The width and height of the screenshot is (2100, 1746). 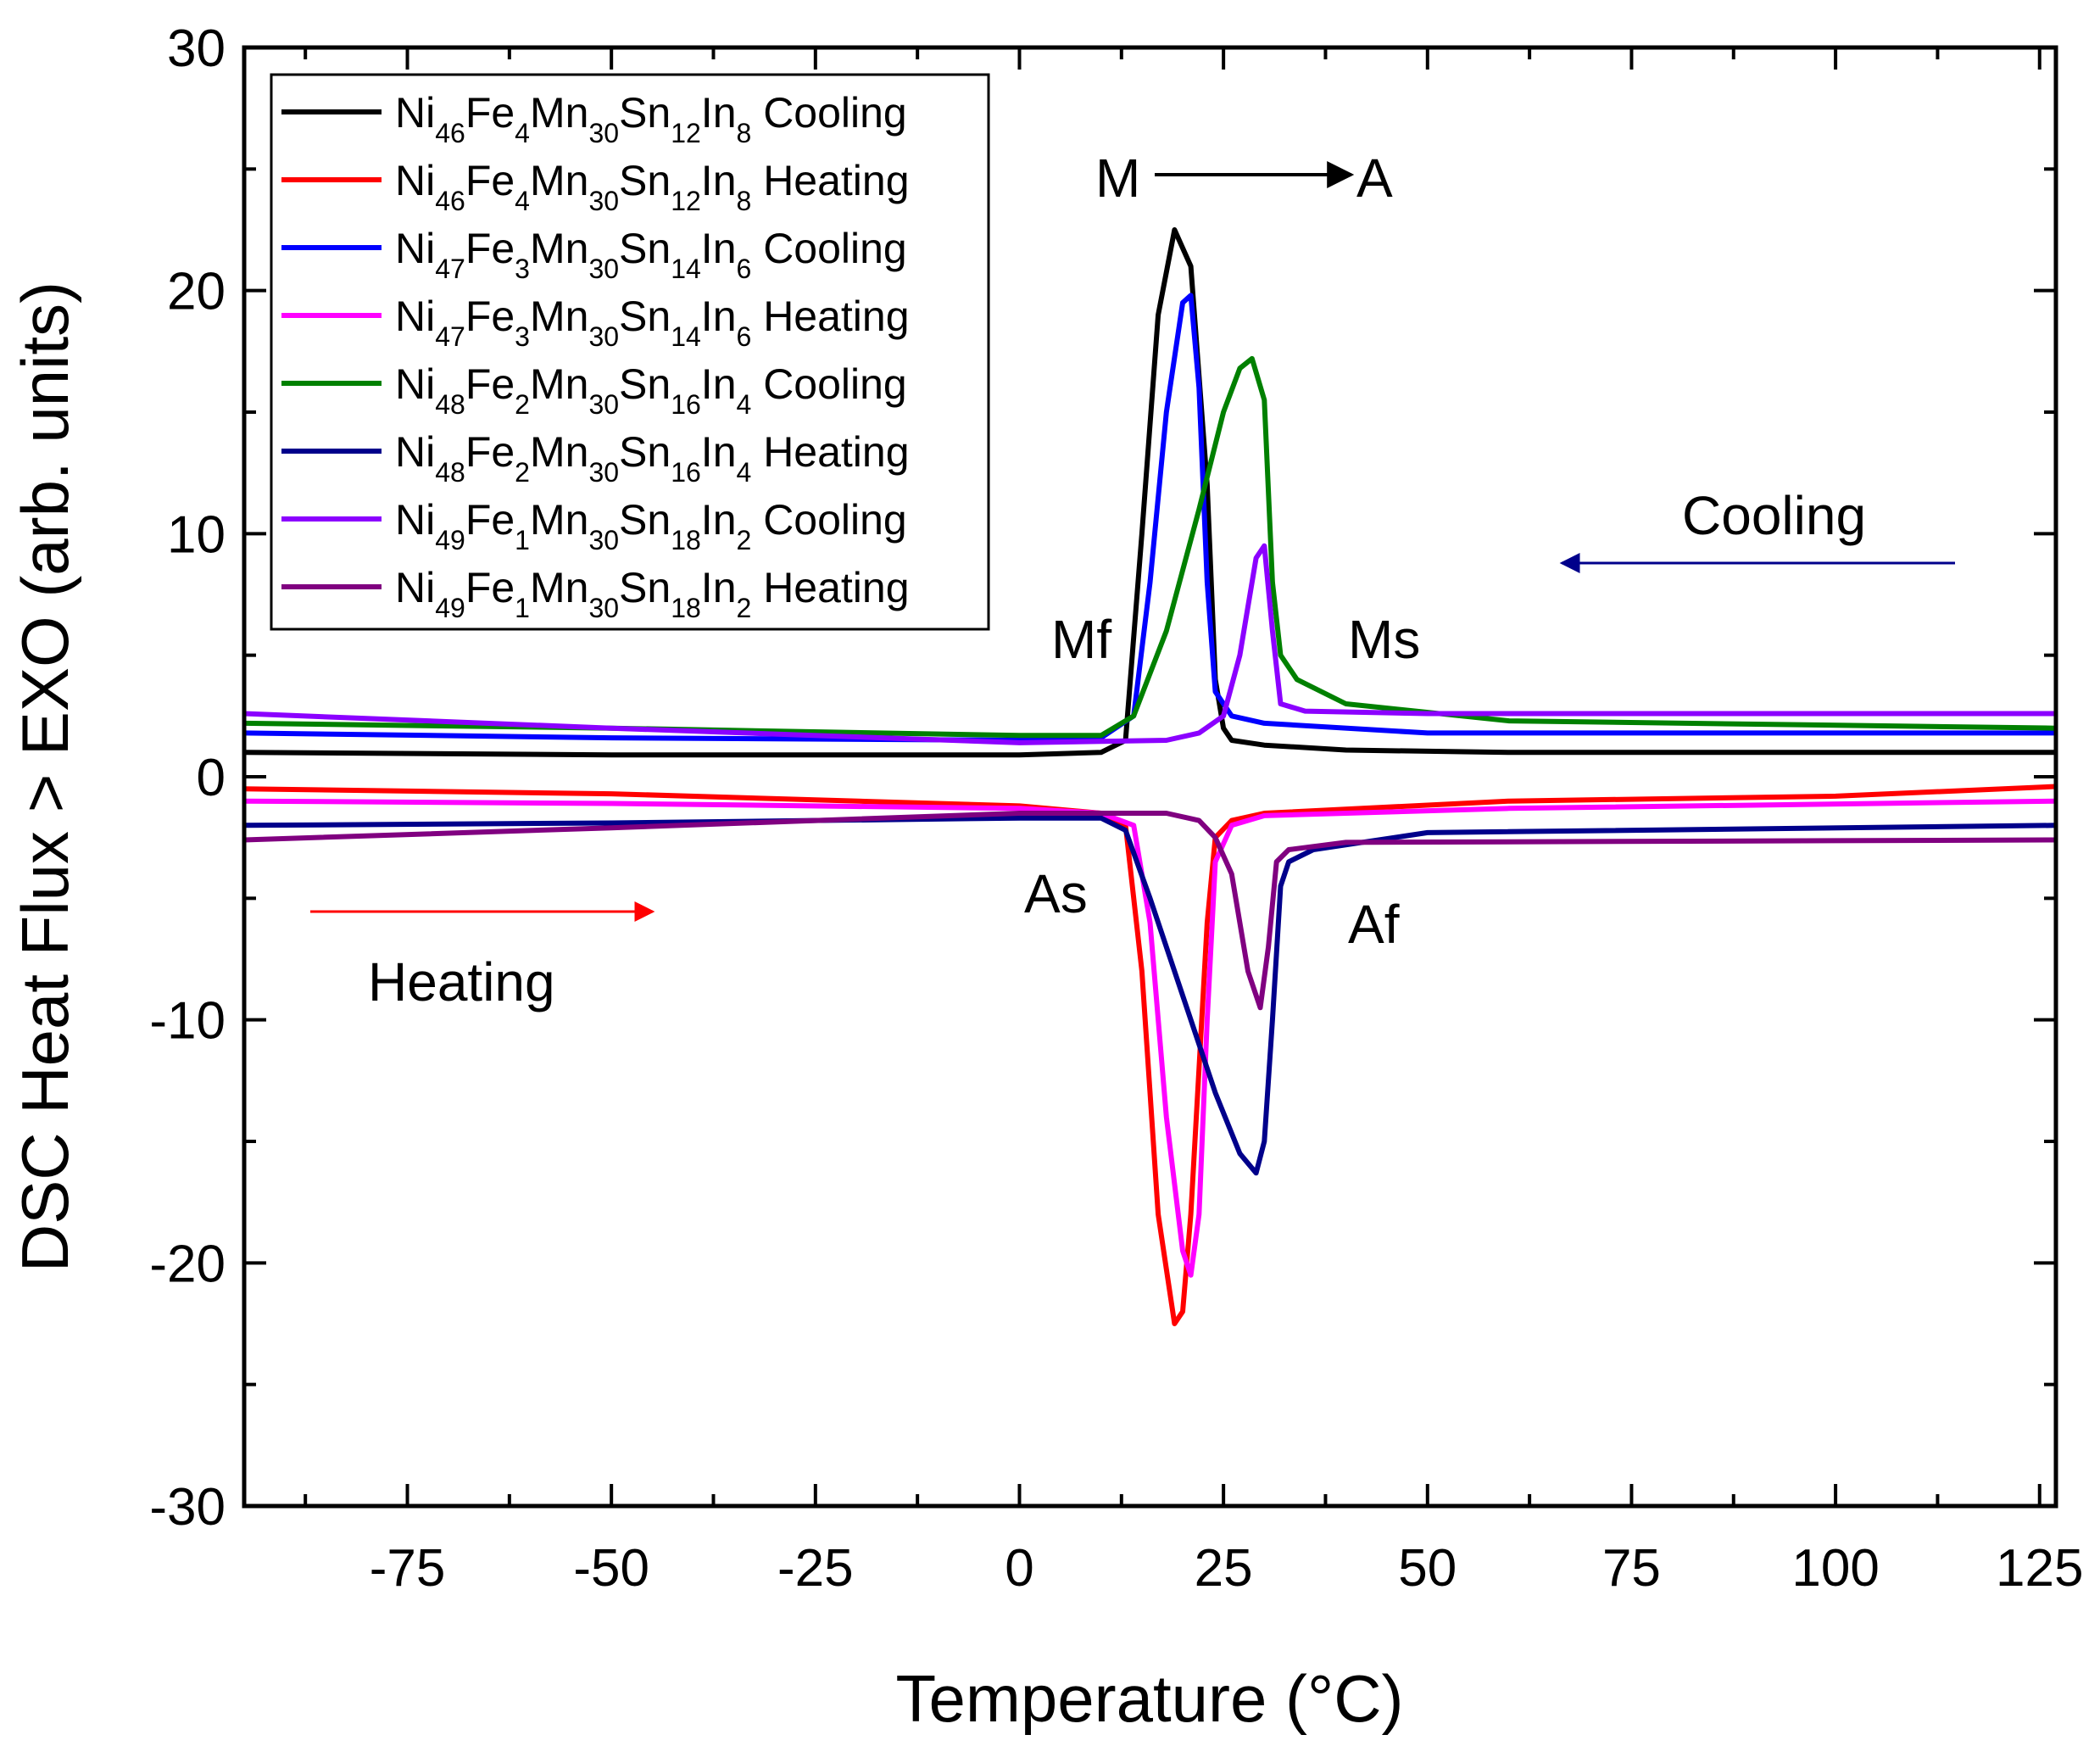 I want to click on annotation-as: As, so click(x=1056, y=893).